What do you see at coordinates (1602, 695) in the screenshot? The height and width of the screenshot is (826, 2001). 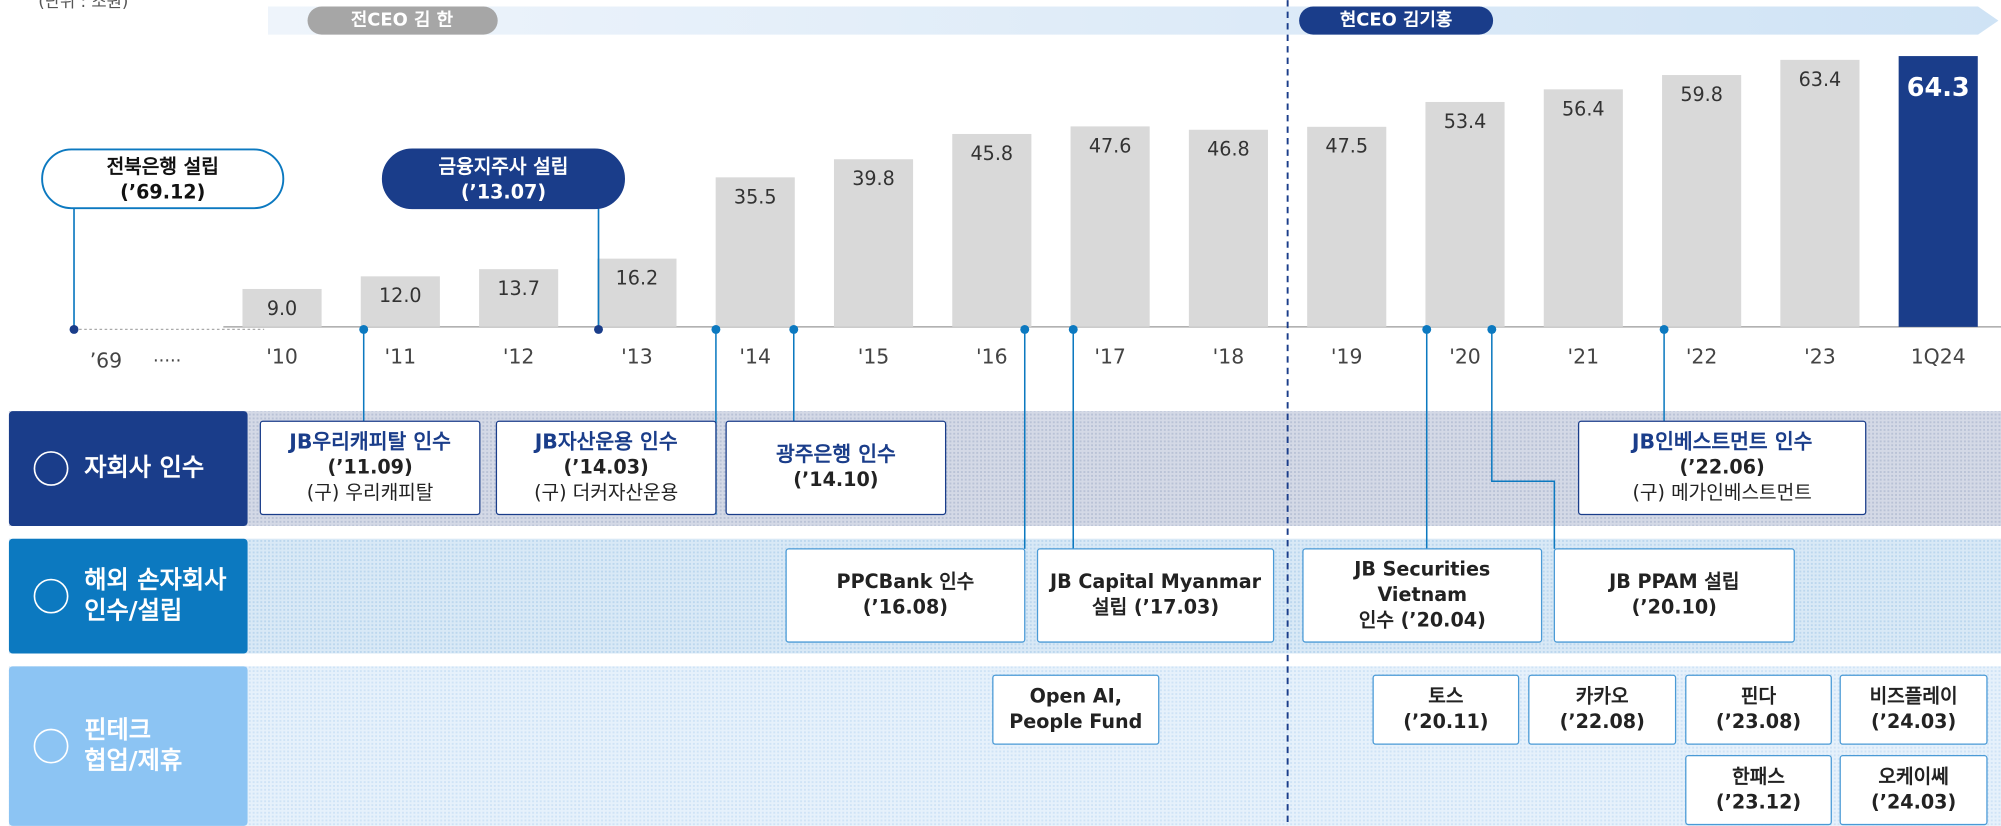 I see `item-text: 카카오` at bounding box center [1602, 695].